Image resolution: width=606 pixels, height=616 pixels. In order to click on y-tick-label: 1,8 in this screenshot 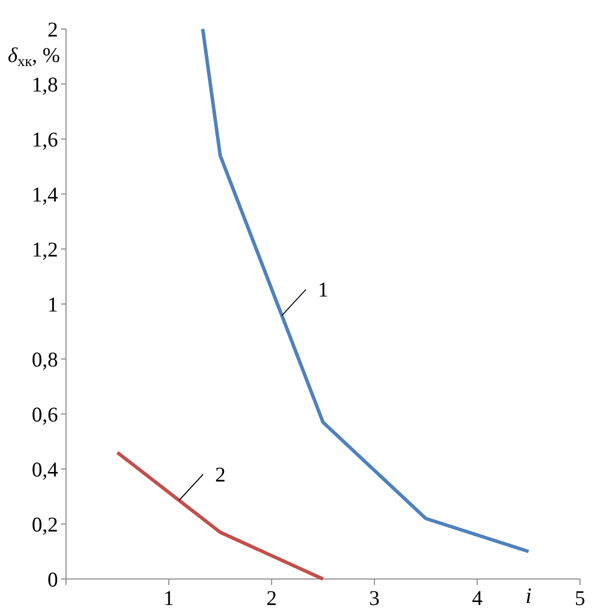, I will do `click(45, 84)`.